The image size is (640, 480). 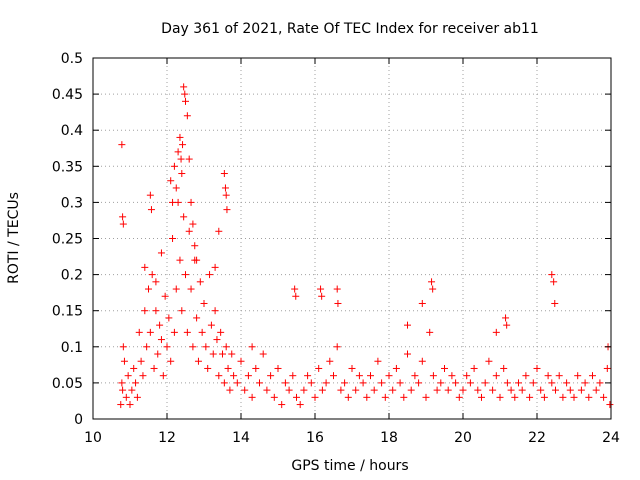 I want to click on x-tick-label: 10, so click(x=93, y=438).